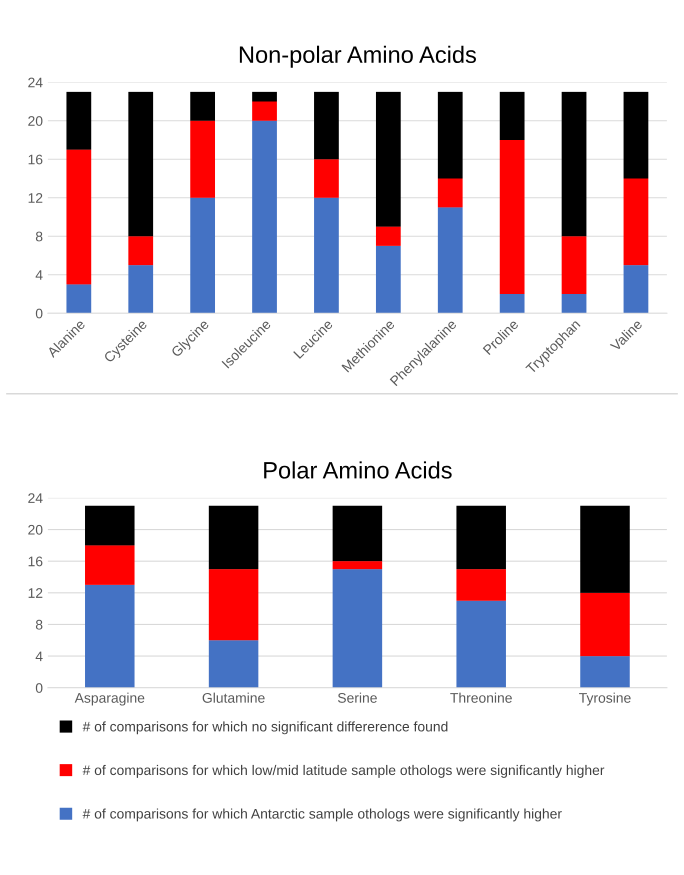 The image size is (684, 875). Describe the element at coordinates (322, 815) in the screenshot. I see `legend-label: # of comparisons for which Antarctic sample othologs were significantly higher` at that location.